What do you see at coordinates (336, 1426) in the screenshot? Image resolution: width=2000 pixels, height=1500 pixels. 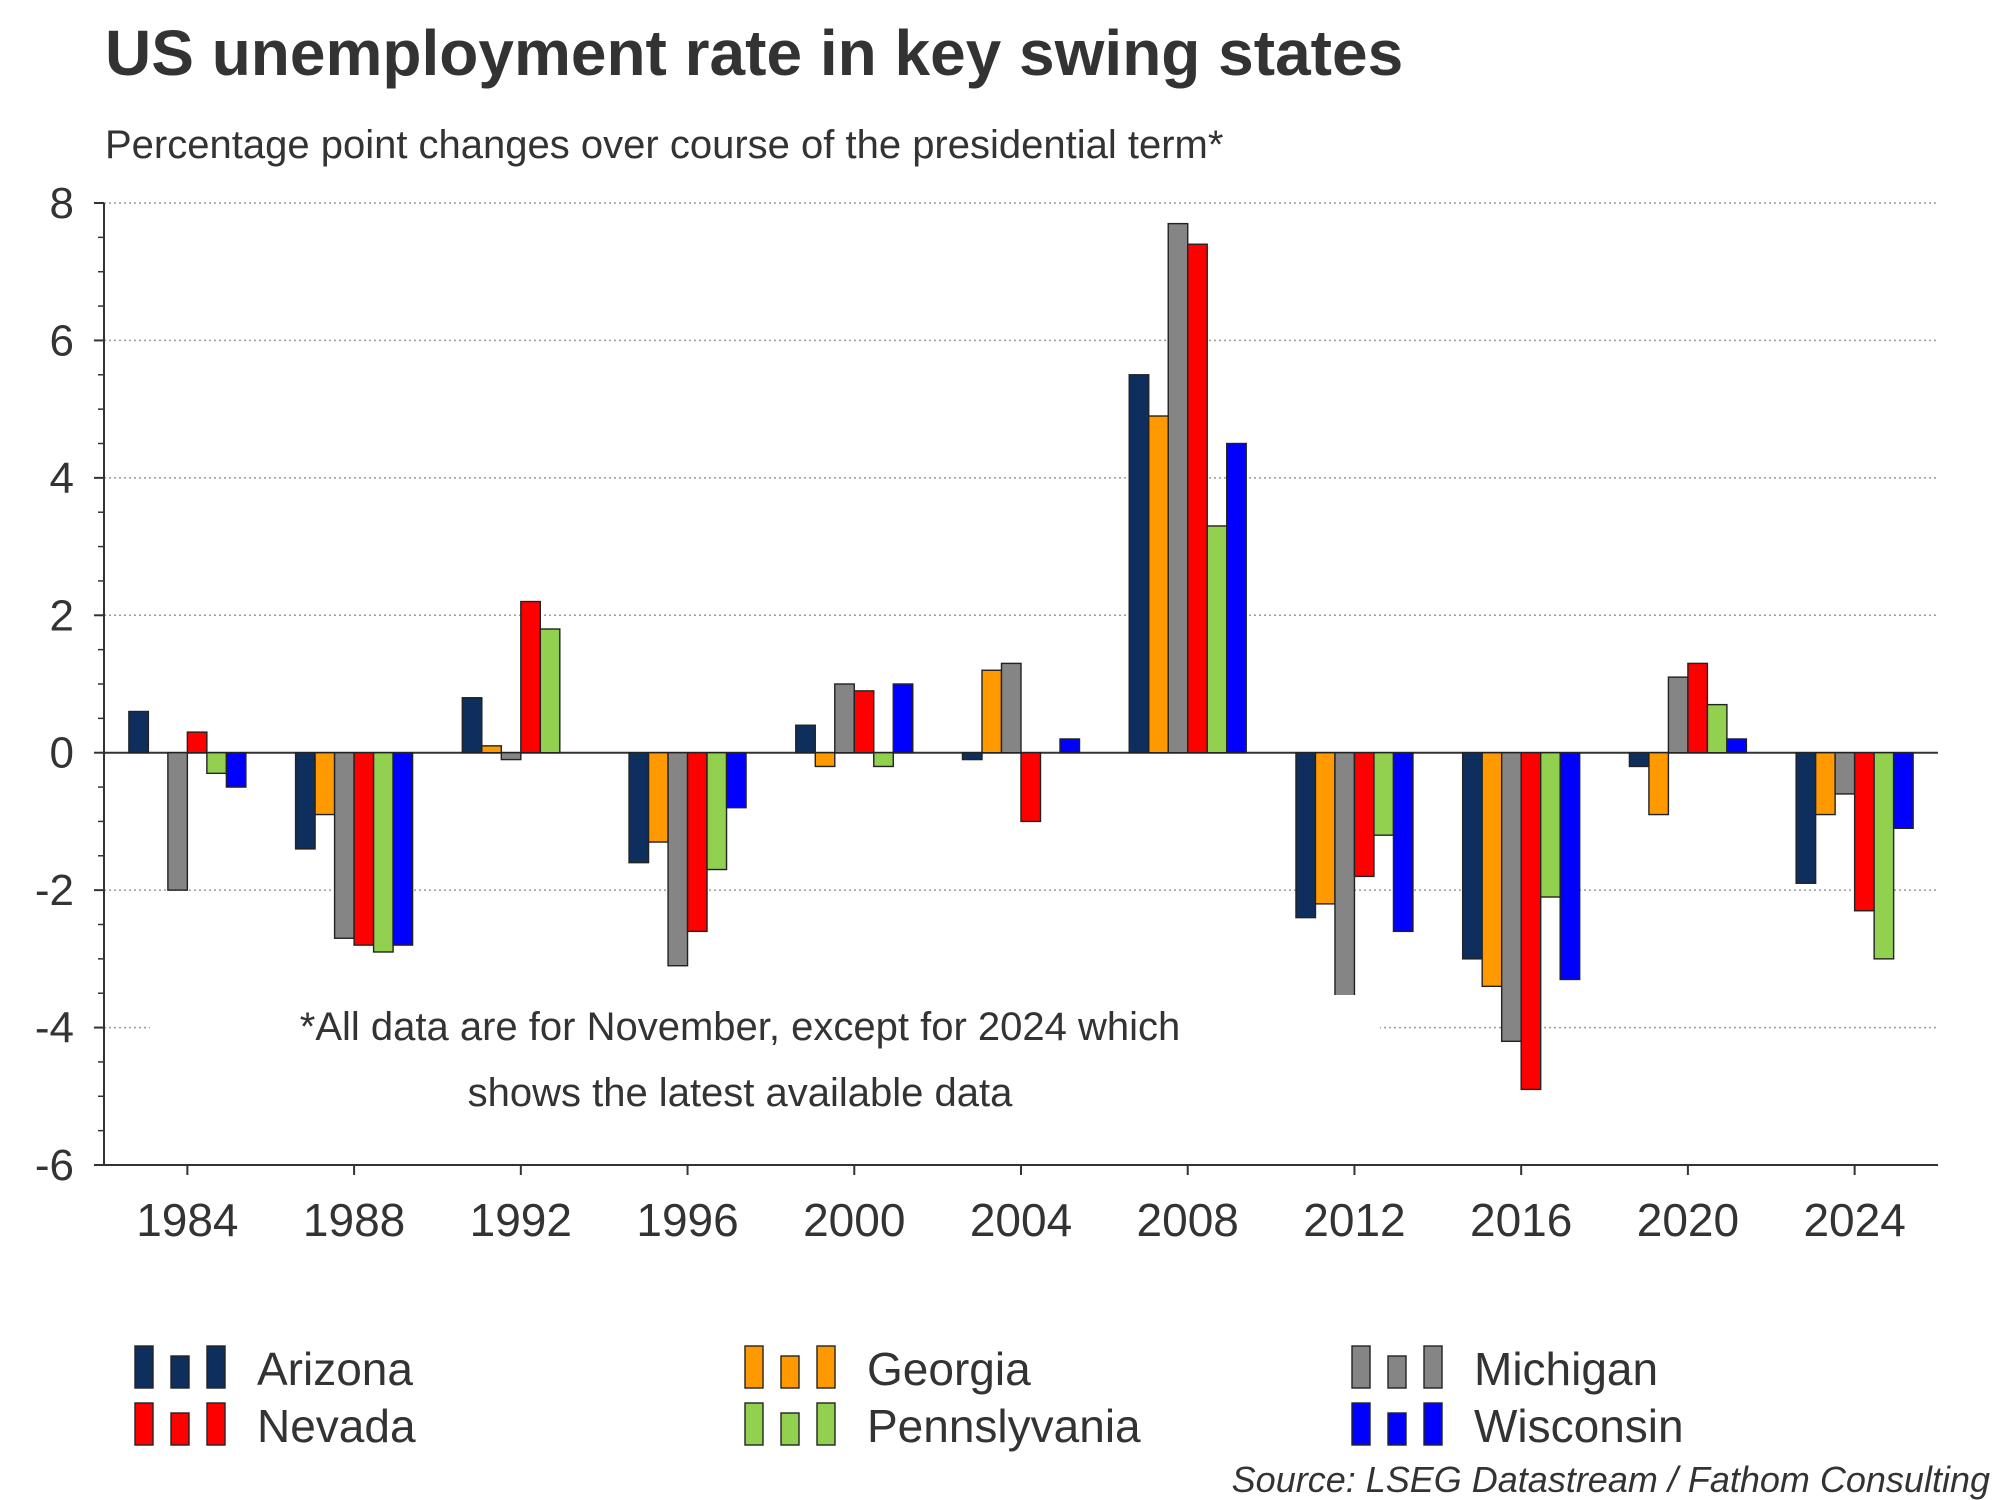 I see `legend-label: Nevada` at bounding box center [336, 1426].